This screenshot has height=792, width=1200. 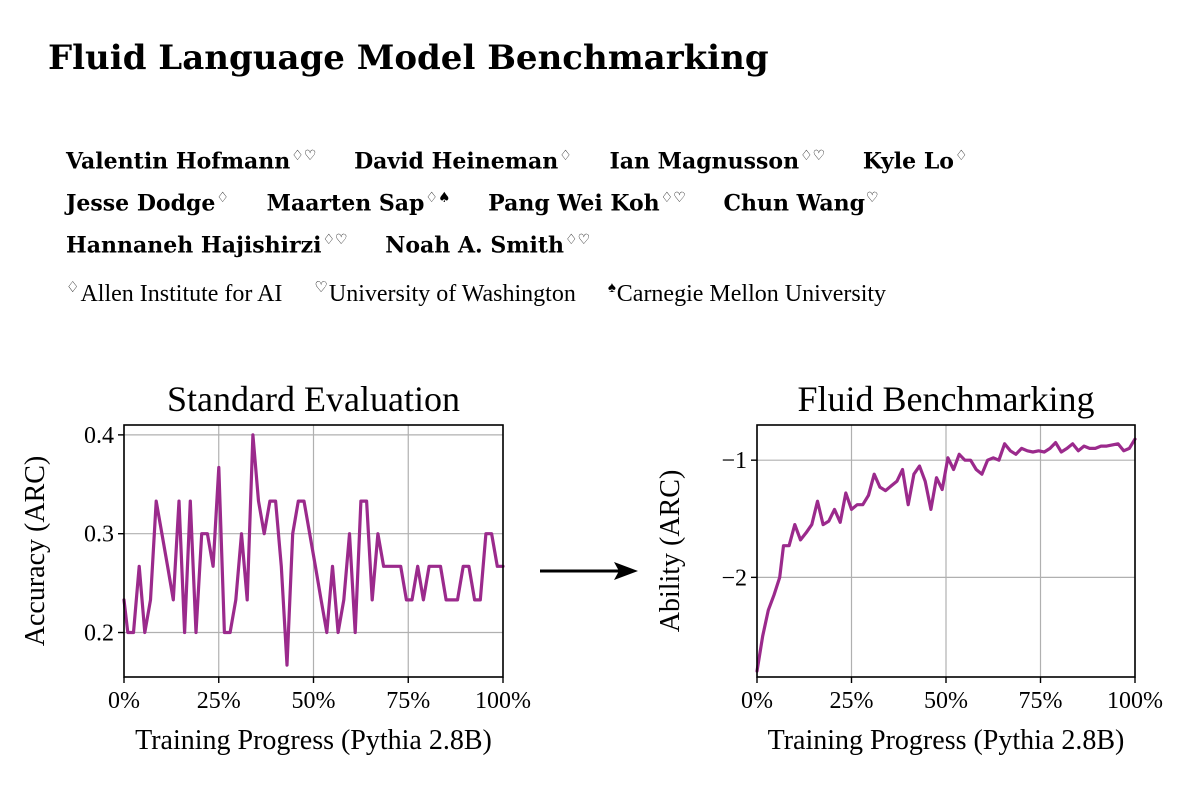 What do you see at coordinates (321, 288) in the screenshot?
I see `affiliation-mark: ♡` at bounding box center [321, 288].